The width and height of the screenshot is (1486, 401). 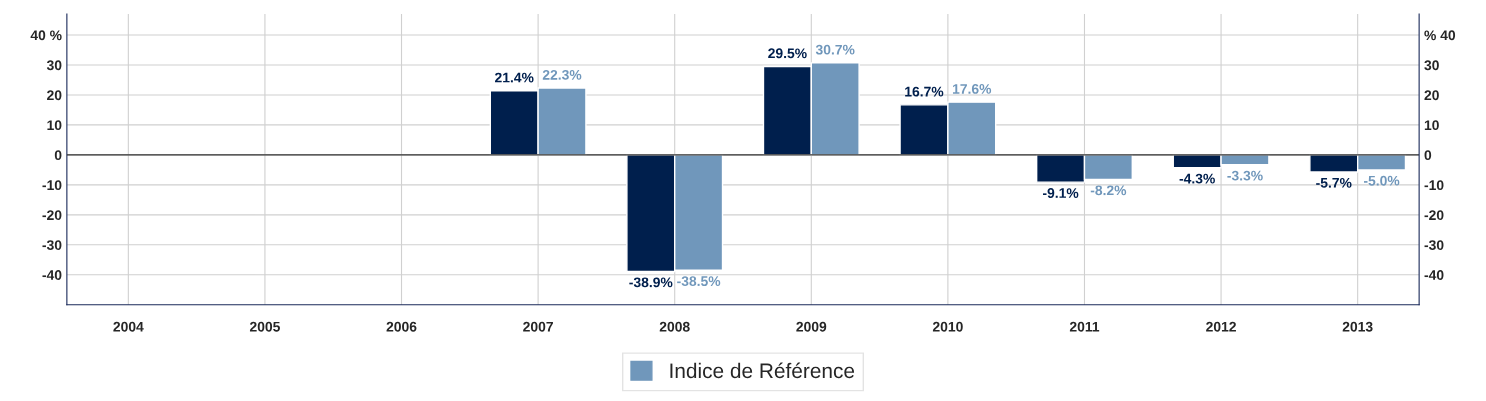 What do you see at coordinates (1084, 326) in the screenshot?
I see `x-tick-label: 2011` at bounding box center [1084, 326].